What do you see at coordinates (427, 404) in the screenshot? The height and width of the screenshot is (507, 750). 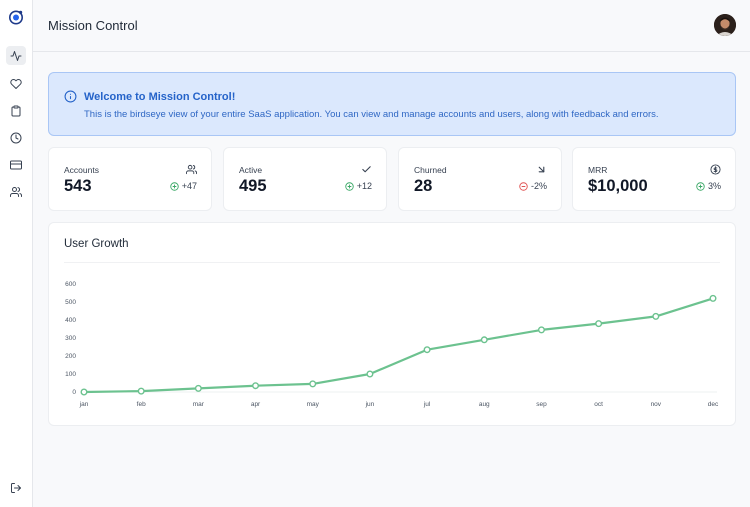 I see `x-tick-label: jul` at bounding box center [427, 404].